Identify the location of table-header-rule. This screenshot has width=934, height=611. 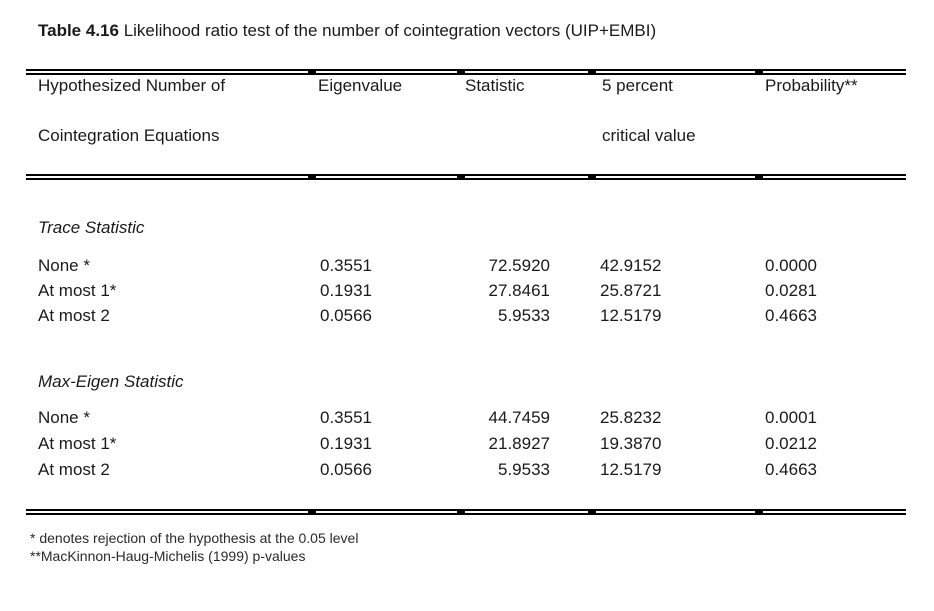
(466, 177).